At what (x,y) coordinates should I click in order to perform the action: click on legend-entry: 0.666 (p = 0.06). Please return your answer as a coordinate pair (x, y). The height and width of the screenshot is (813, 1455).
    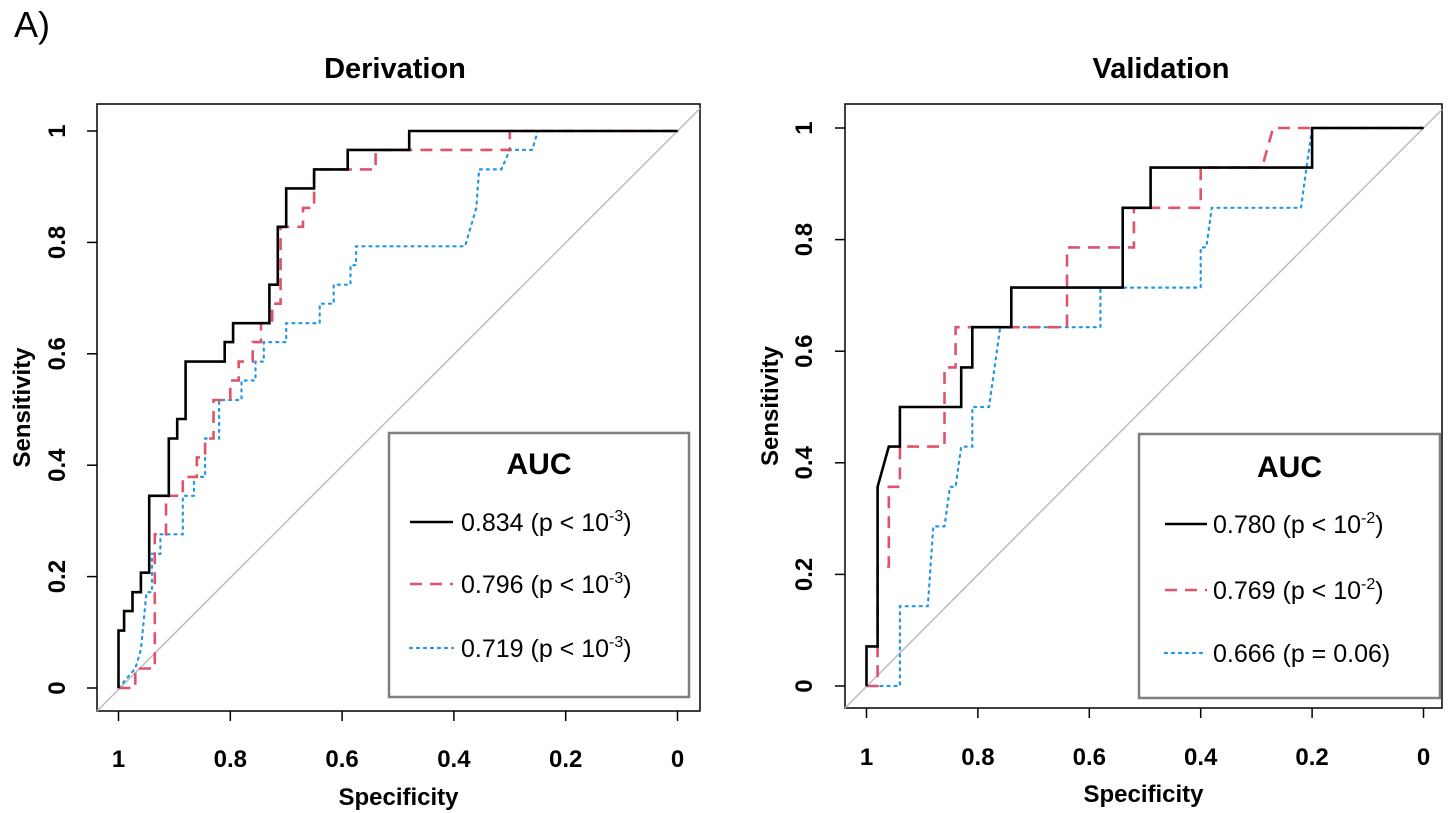
    Looking at the image, I should click on (1301, 654).